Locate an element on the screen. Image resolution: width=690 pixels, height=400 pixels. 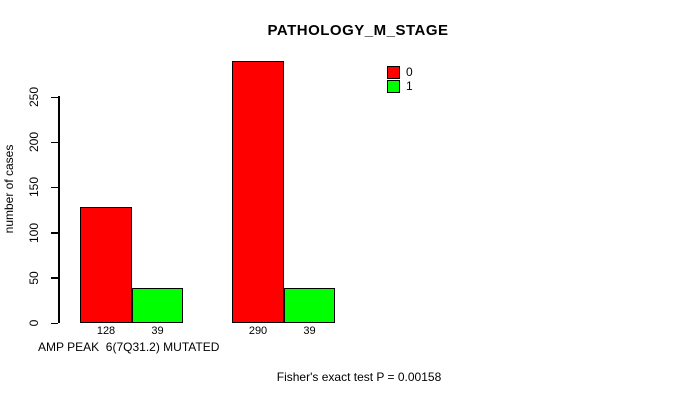
y-tick-label: 100 is located at coordinates (34, 232).